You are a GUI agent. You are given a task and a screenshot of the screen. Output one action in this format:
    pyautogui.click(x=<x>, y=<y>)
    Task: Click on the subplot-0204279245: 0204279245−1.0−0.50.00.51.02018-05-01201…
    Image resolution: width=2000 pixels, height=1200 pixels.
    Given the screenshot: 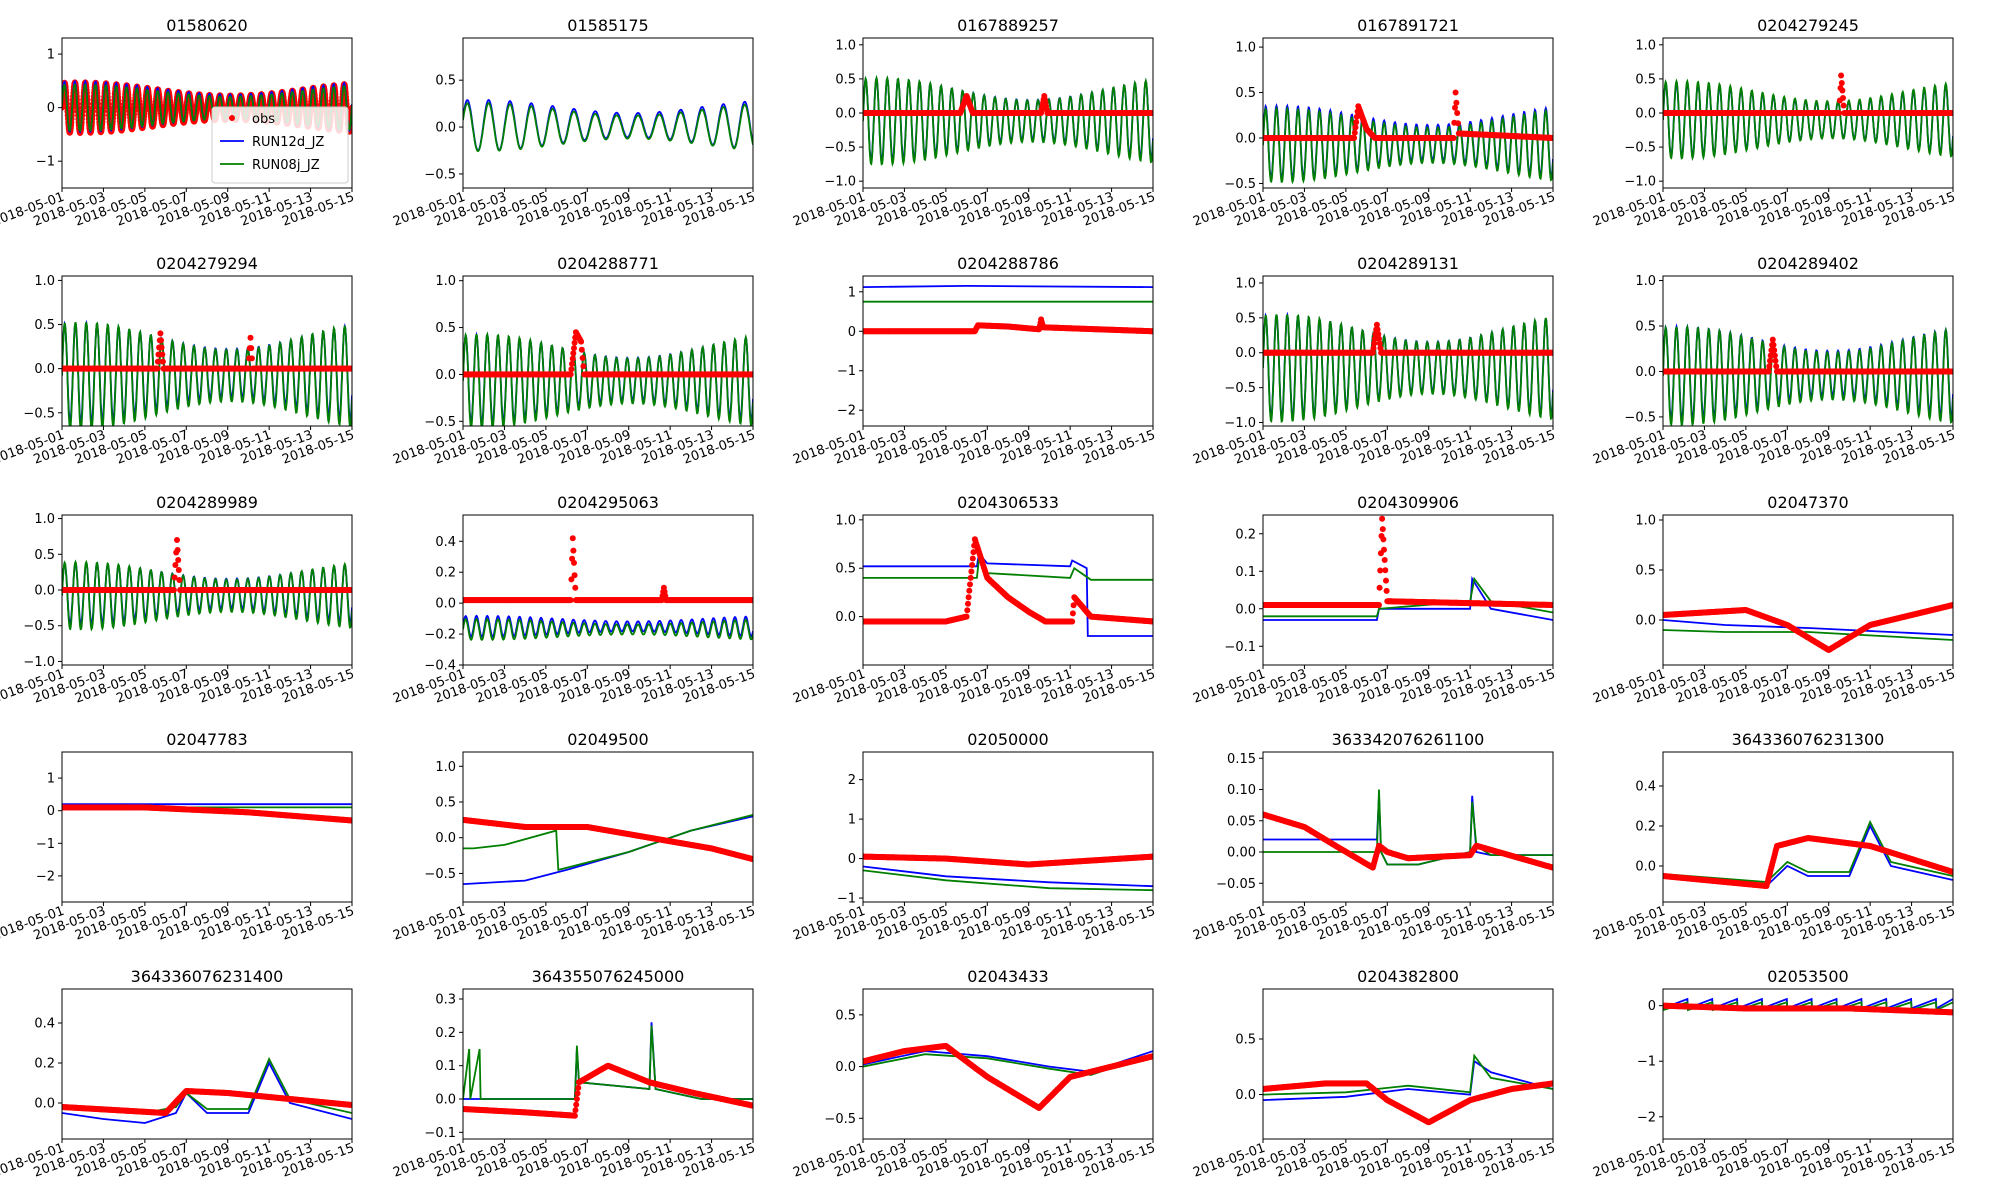 What is the action you would take?
    pyautogui.click(x=1774, y=123)
    